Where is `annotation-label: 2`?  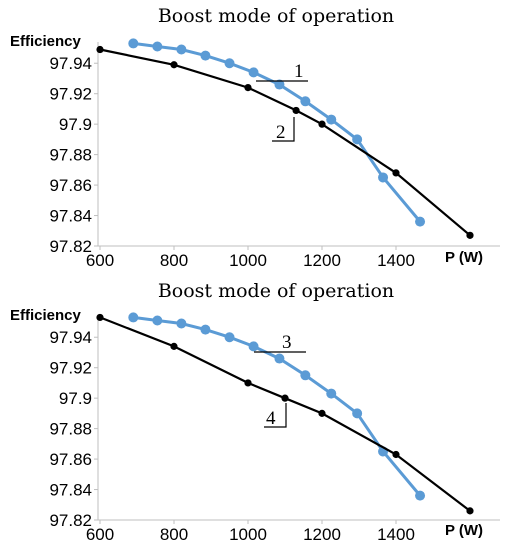 annotation-label: 2 is located at coordinates (281, 132).